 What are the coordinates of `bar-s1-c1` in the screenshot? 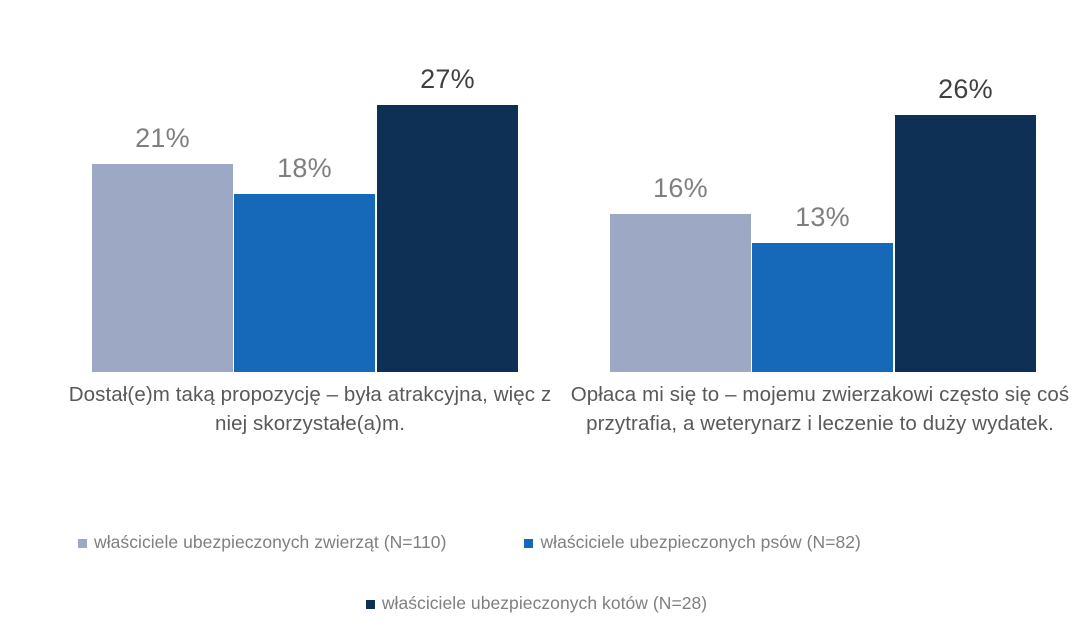 It's located at (822, 307).